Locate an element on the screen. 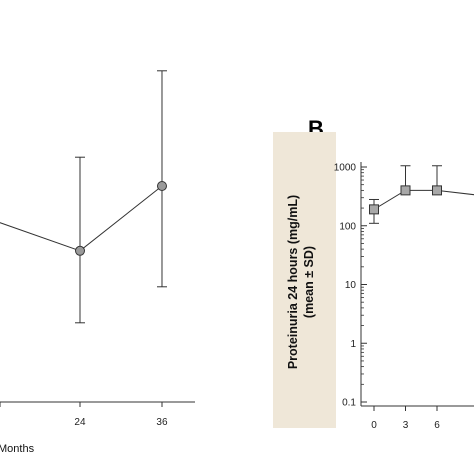  panel-b-x-tick-label: 0 is located at coordinates (374, 425).